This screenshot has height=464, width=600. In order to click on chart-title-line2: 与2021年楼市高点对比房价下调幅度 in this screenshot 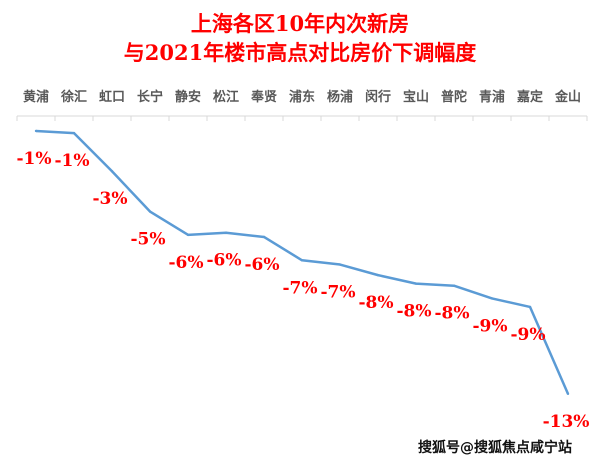, I will do `click(300, 52)`.